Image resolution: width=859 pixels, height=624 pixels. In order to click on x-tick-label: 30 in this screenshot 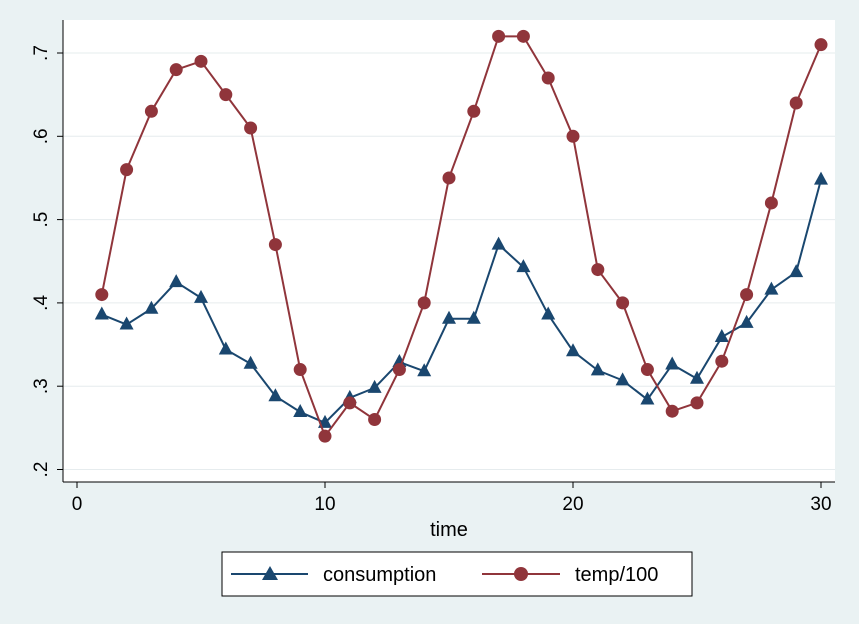, I will do `click(820, 504)`.